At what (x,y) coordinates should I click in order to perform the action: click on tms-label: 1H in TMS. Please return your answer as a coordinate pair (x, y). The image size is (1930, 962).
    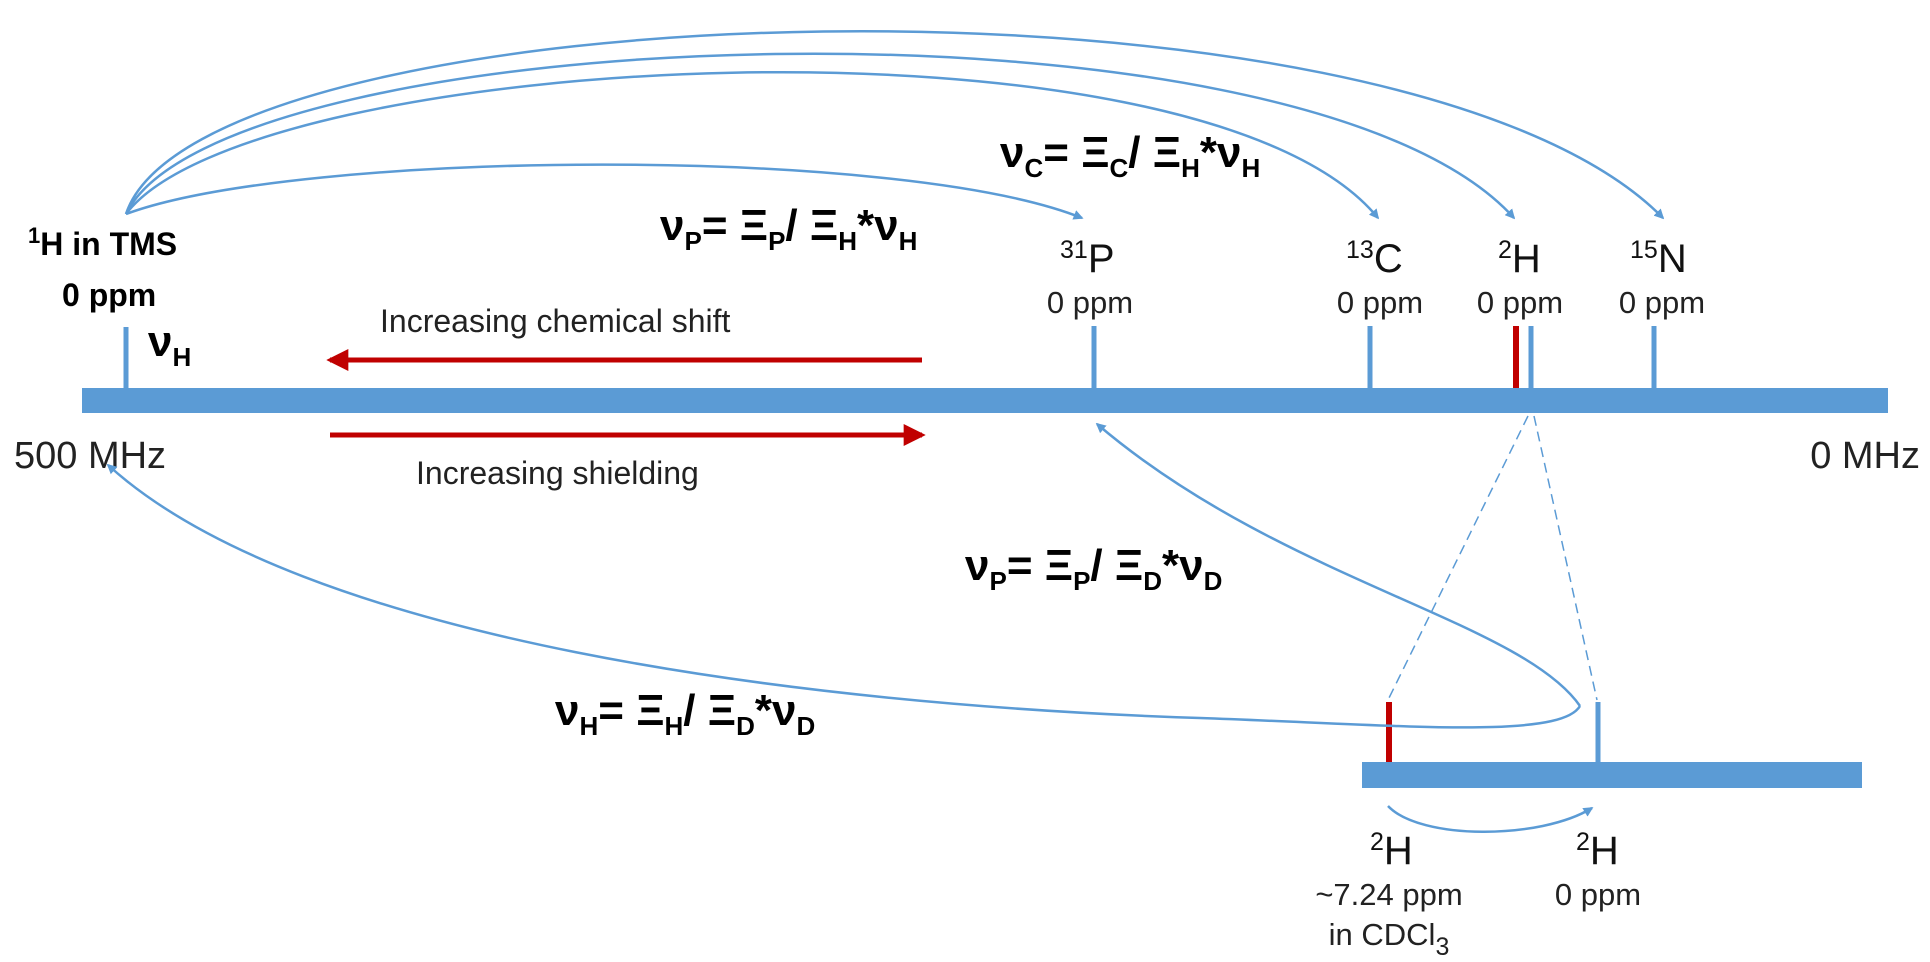
    Looking at the image, I should click on (102, 242).